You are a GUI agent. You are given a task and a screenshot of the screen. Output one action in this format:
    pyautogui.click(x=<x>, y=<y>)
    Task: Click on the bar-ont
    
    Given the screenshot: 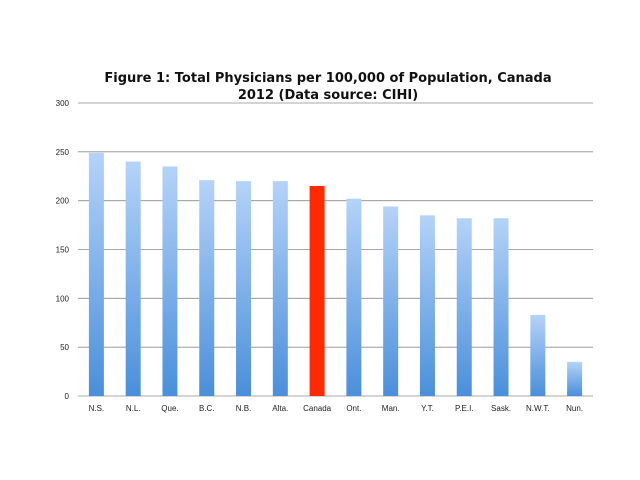 What is the action you would take?
    pyautogui.click(x=354, y=297)
    